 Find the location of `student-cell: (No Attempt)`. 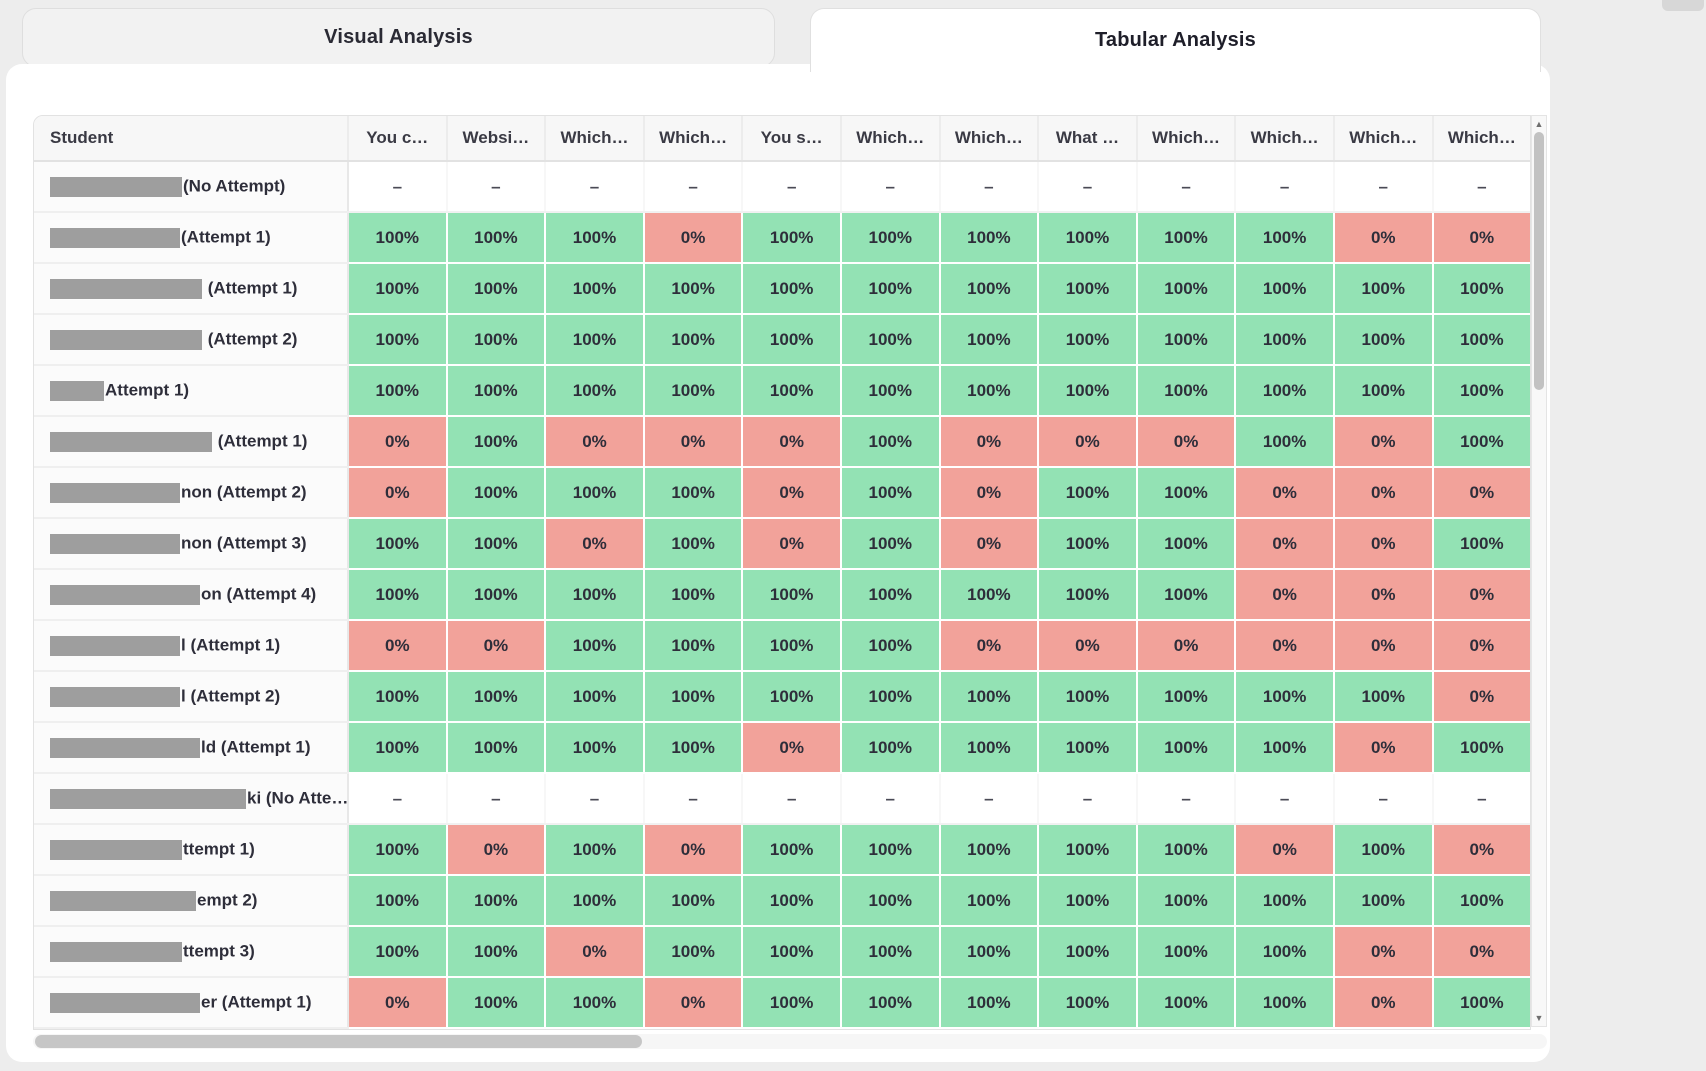

student-cell: (No Attempt) is located at coordinates (191, 187).